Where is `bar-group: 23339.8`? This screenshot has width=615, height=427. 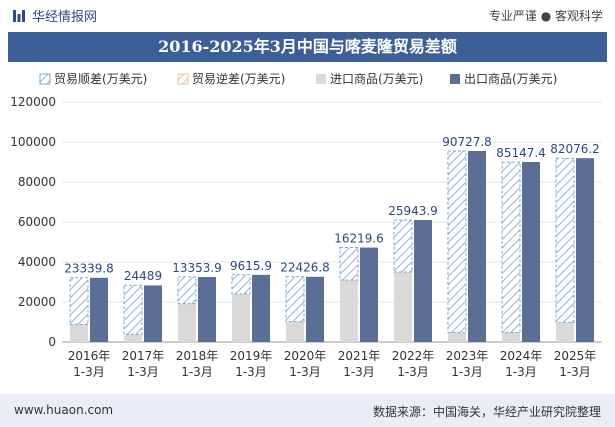
bar-group: 23339.8 is located at coordinates (89, 302).